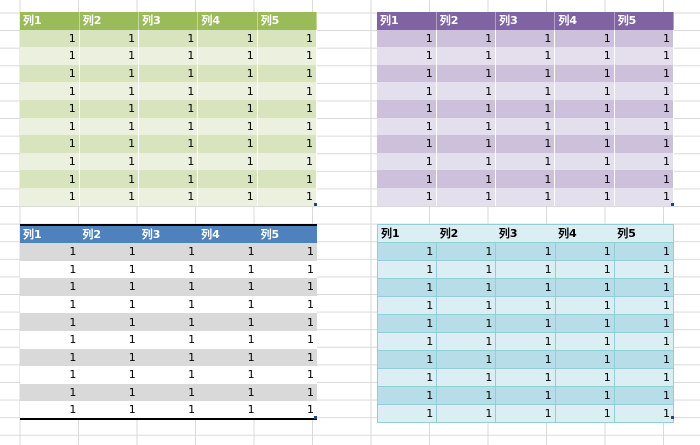  Describe the element at coordinates (287, 21) in the screenshot. I see `column-header: 列5` at that location.